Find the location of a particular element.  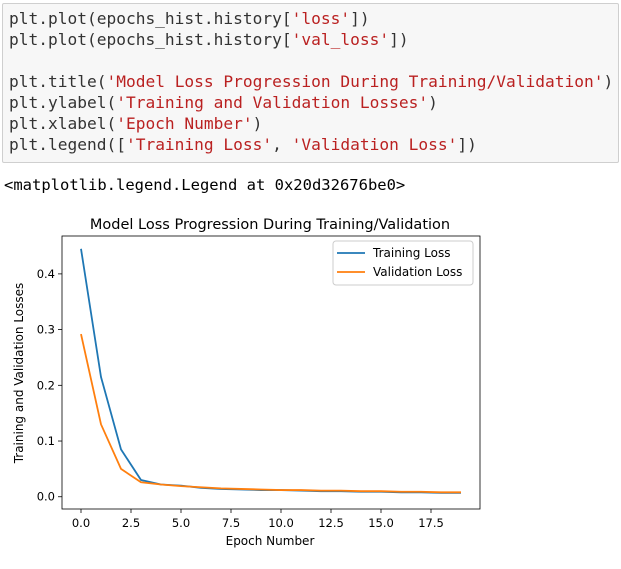

code-line: plt.xlabel('Epoch Number') is located at coordinates (135, 123).